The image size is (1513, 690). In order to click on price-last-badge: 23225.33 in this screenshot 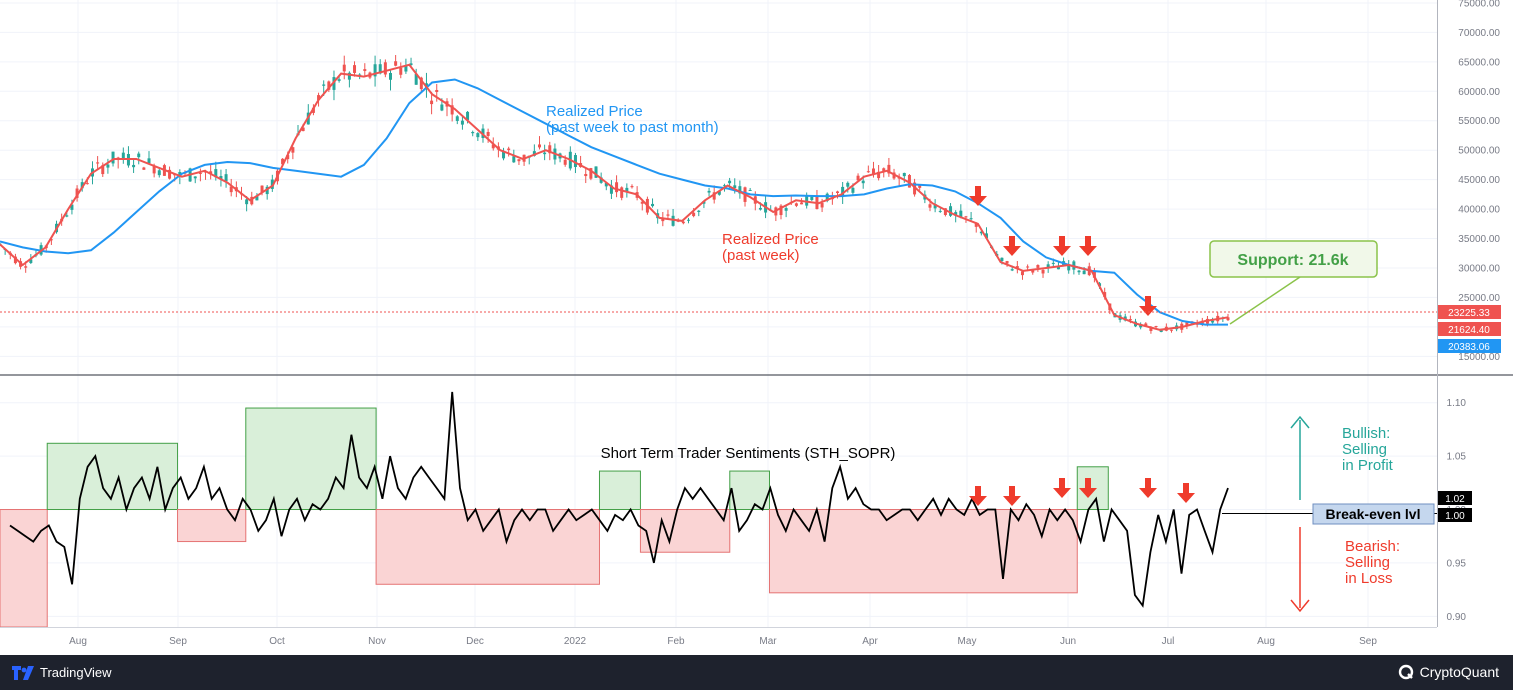, I will do `click(1469, 312)`.